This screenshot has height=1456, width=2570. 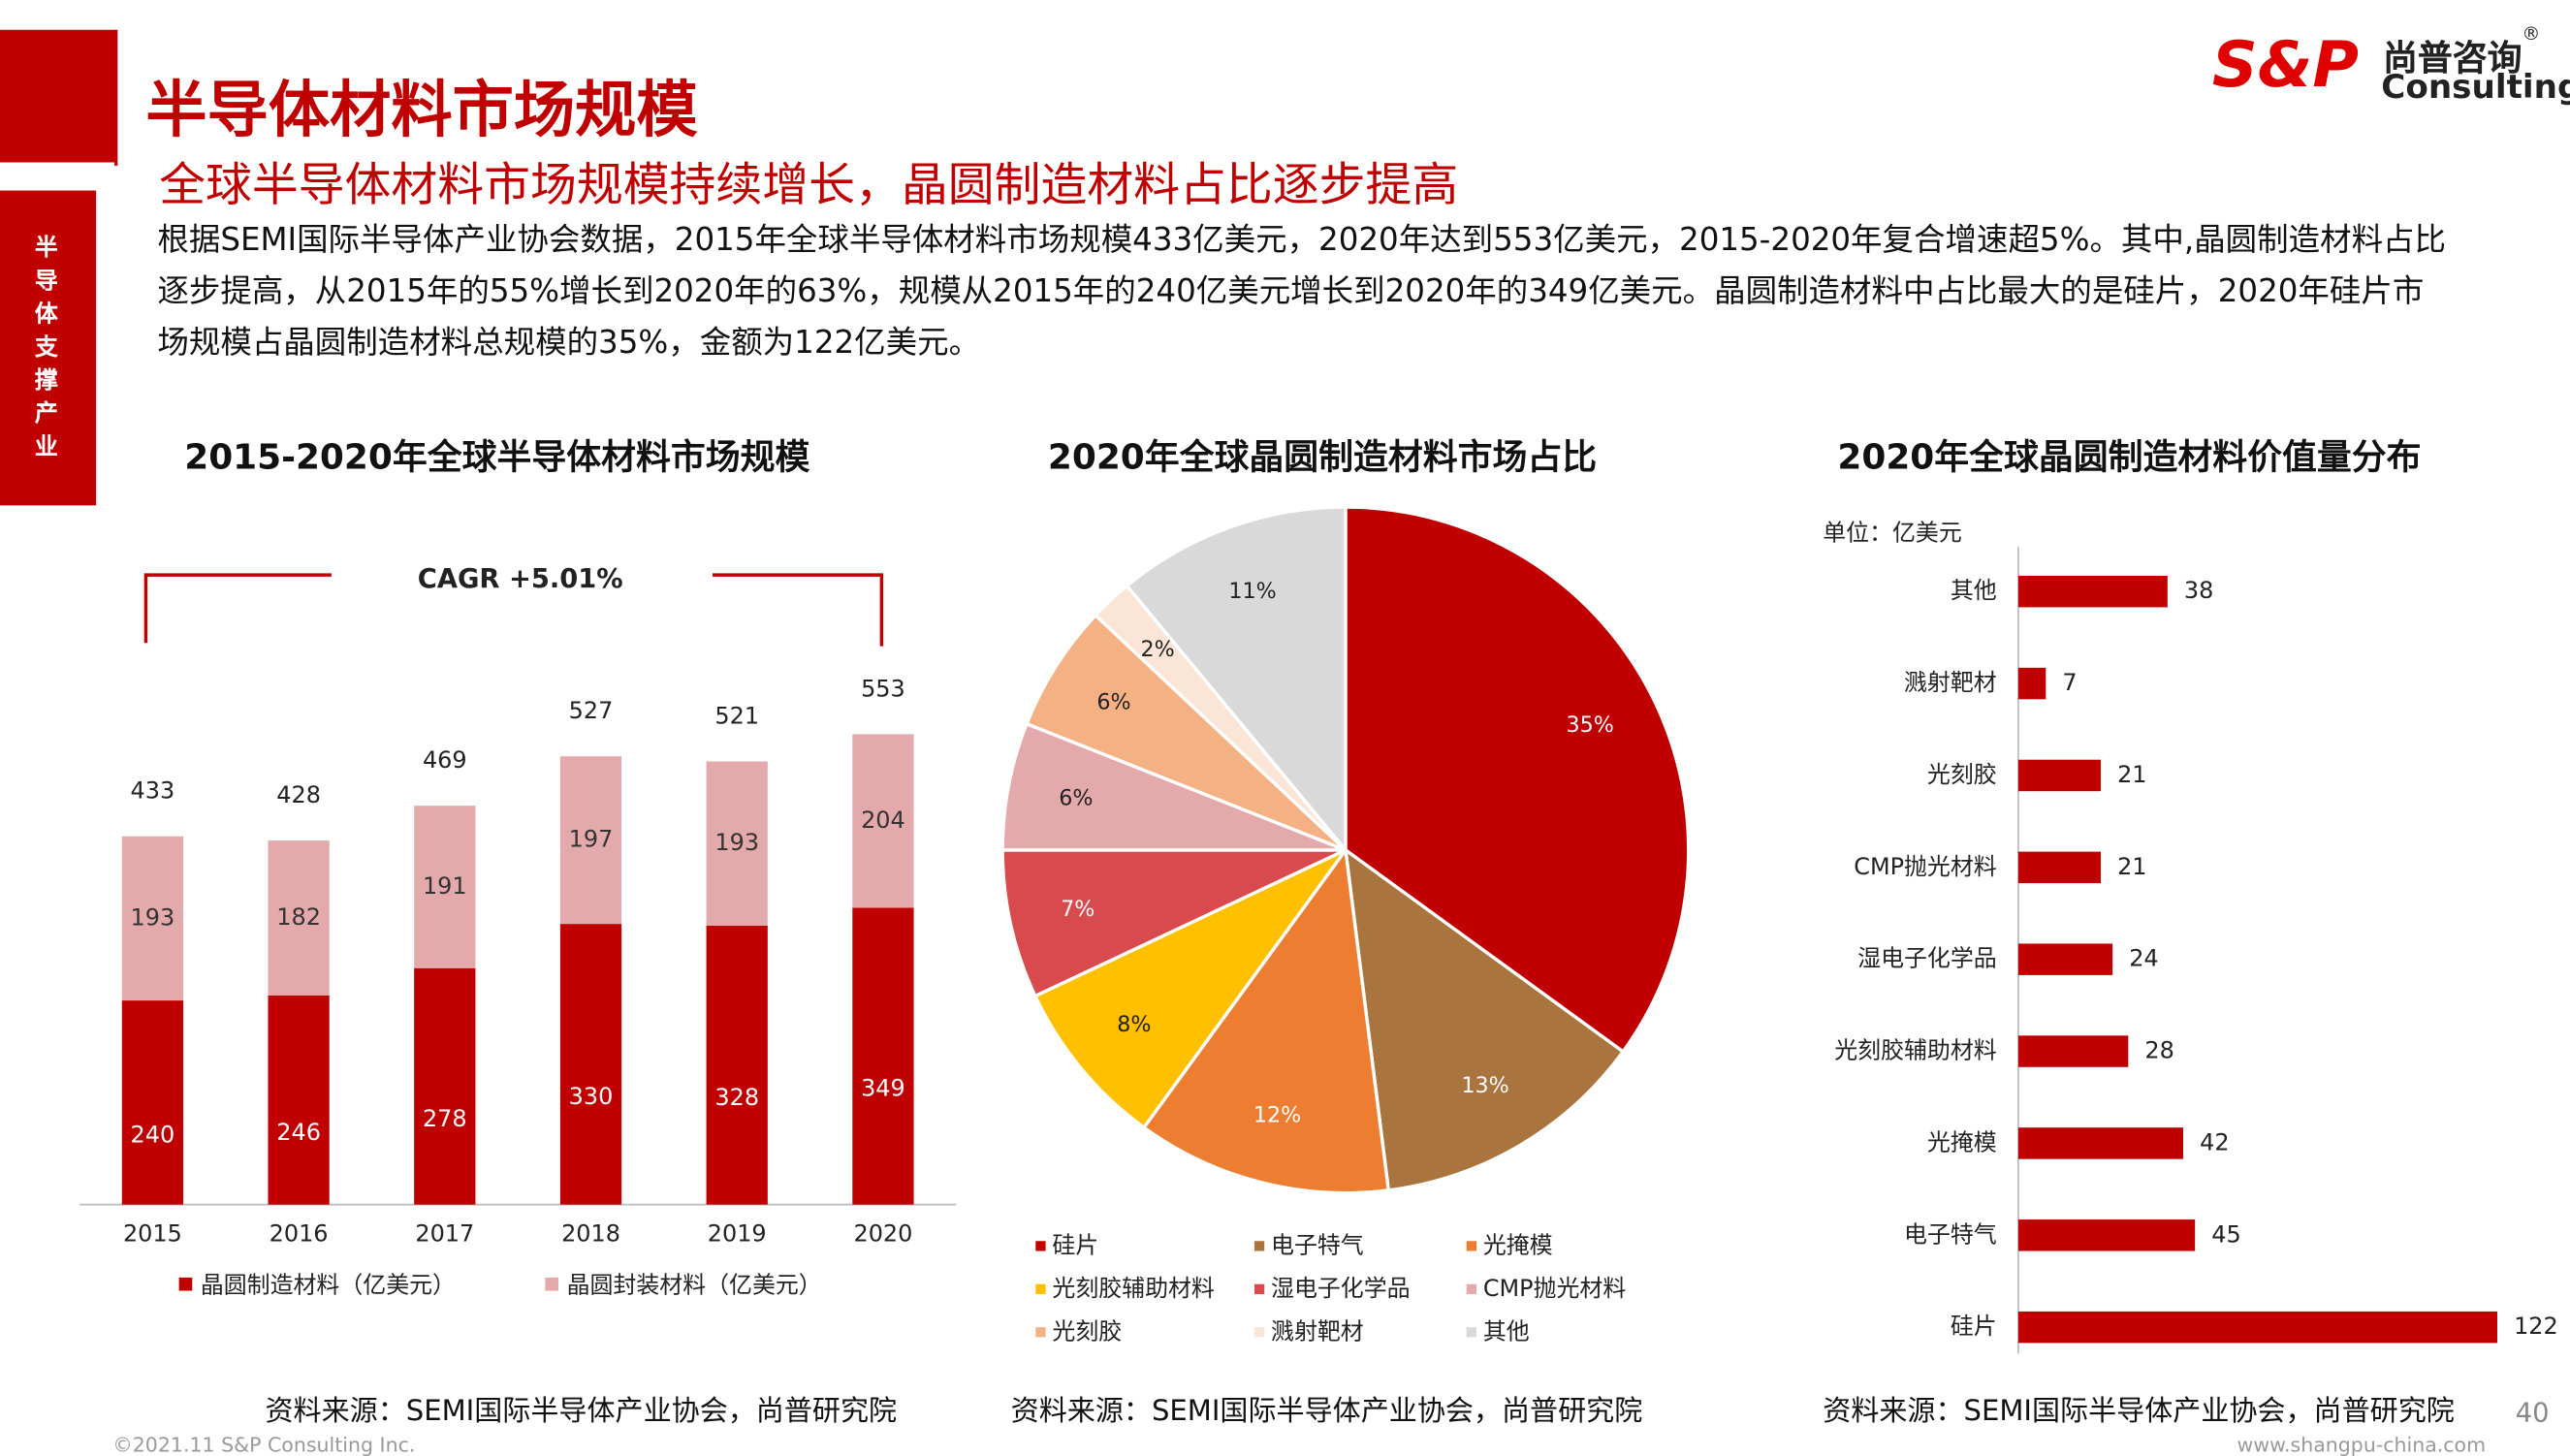 I want to click on chart-title: 2015-2020年全球半导体材料市场规模, so click(x=496, y=457).